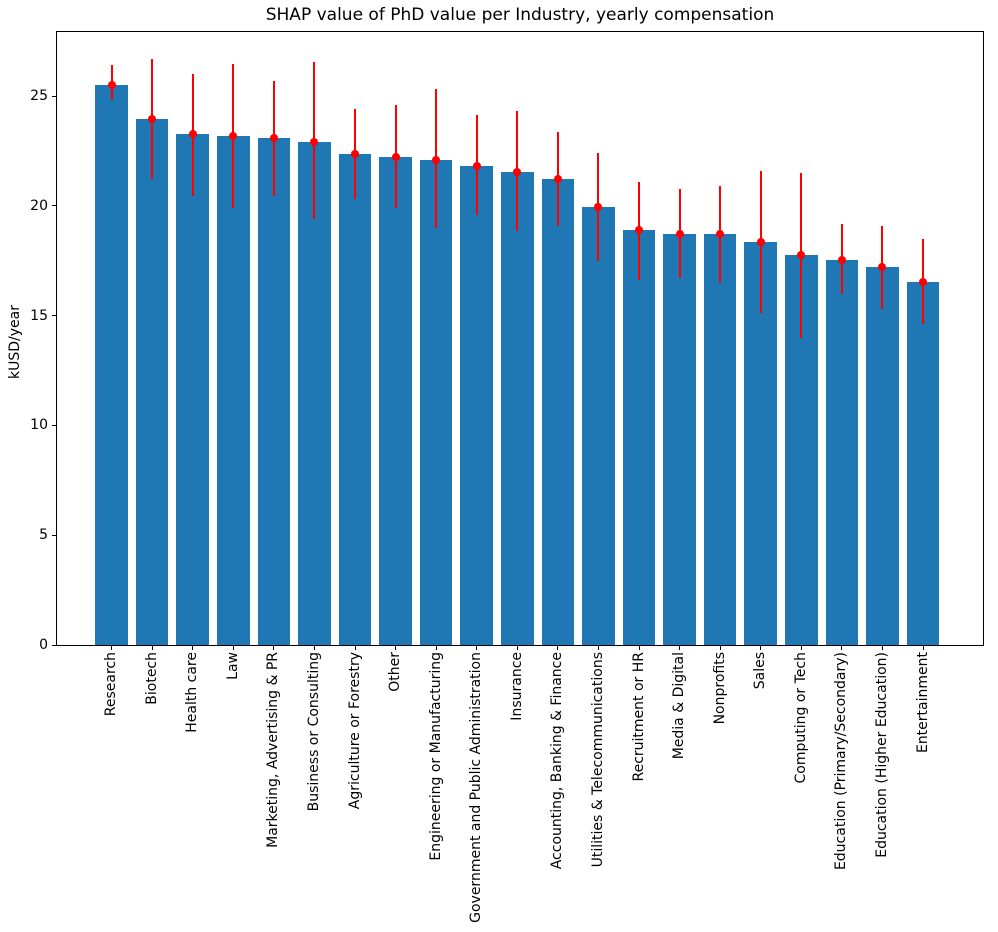 Image resolution: width=998 pixels, height=932 pixels. Describe the element at coordinates (557, 761) in the screenshot. I see `x-tick-label: Accounting, Banking & Finance` at that location.